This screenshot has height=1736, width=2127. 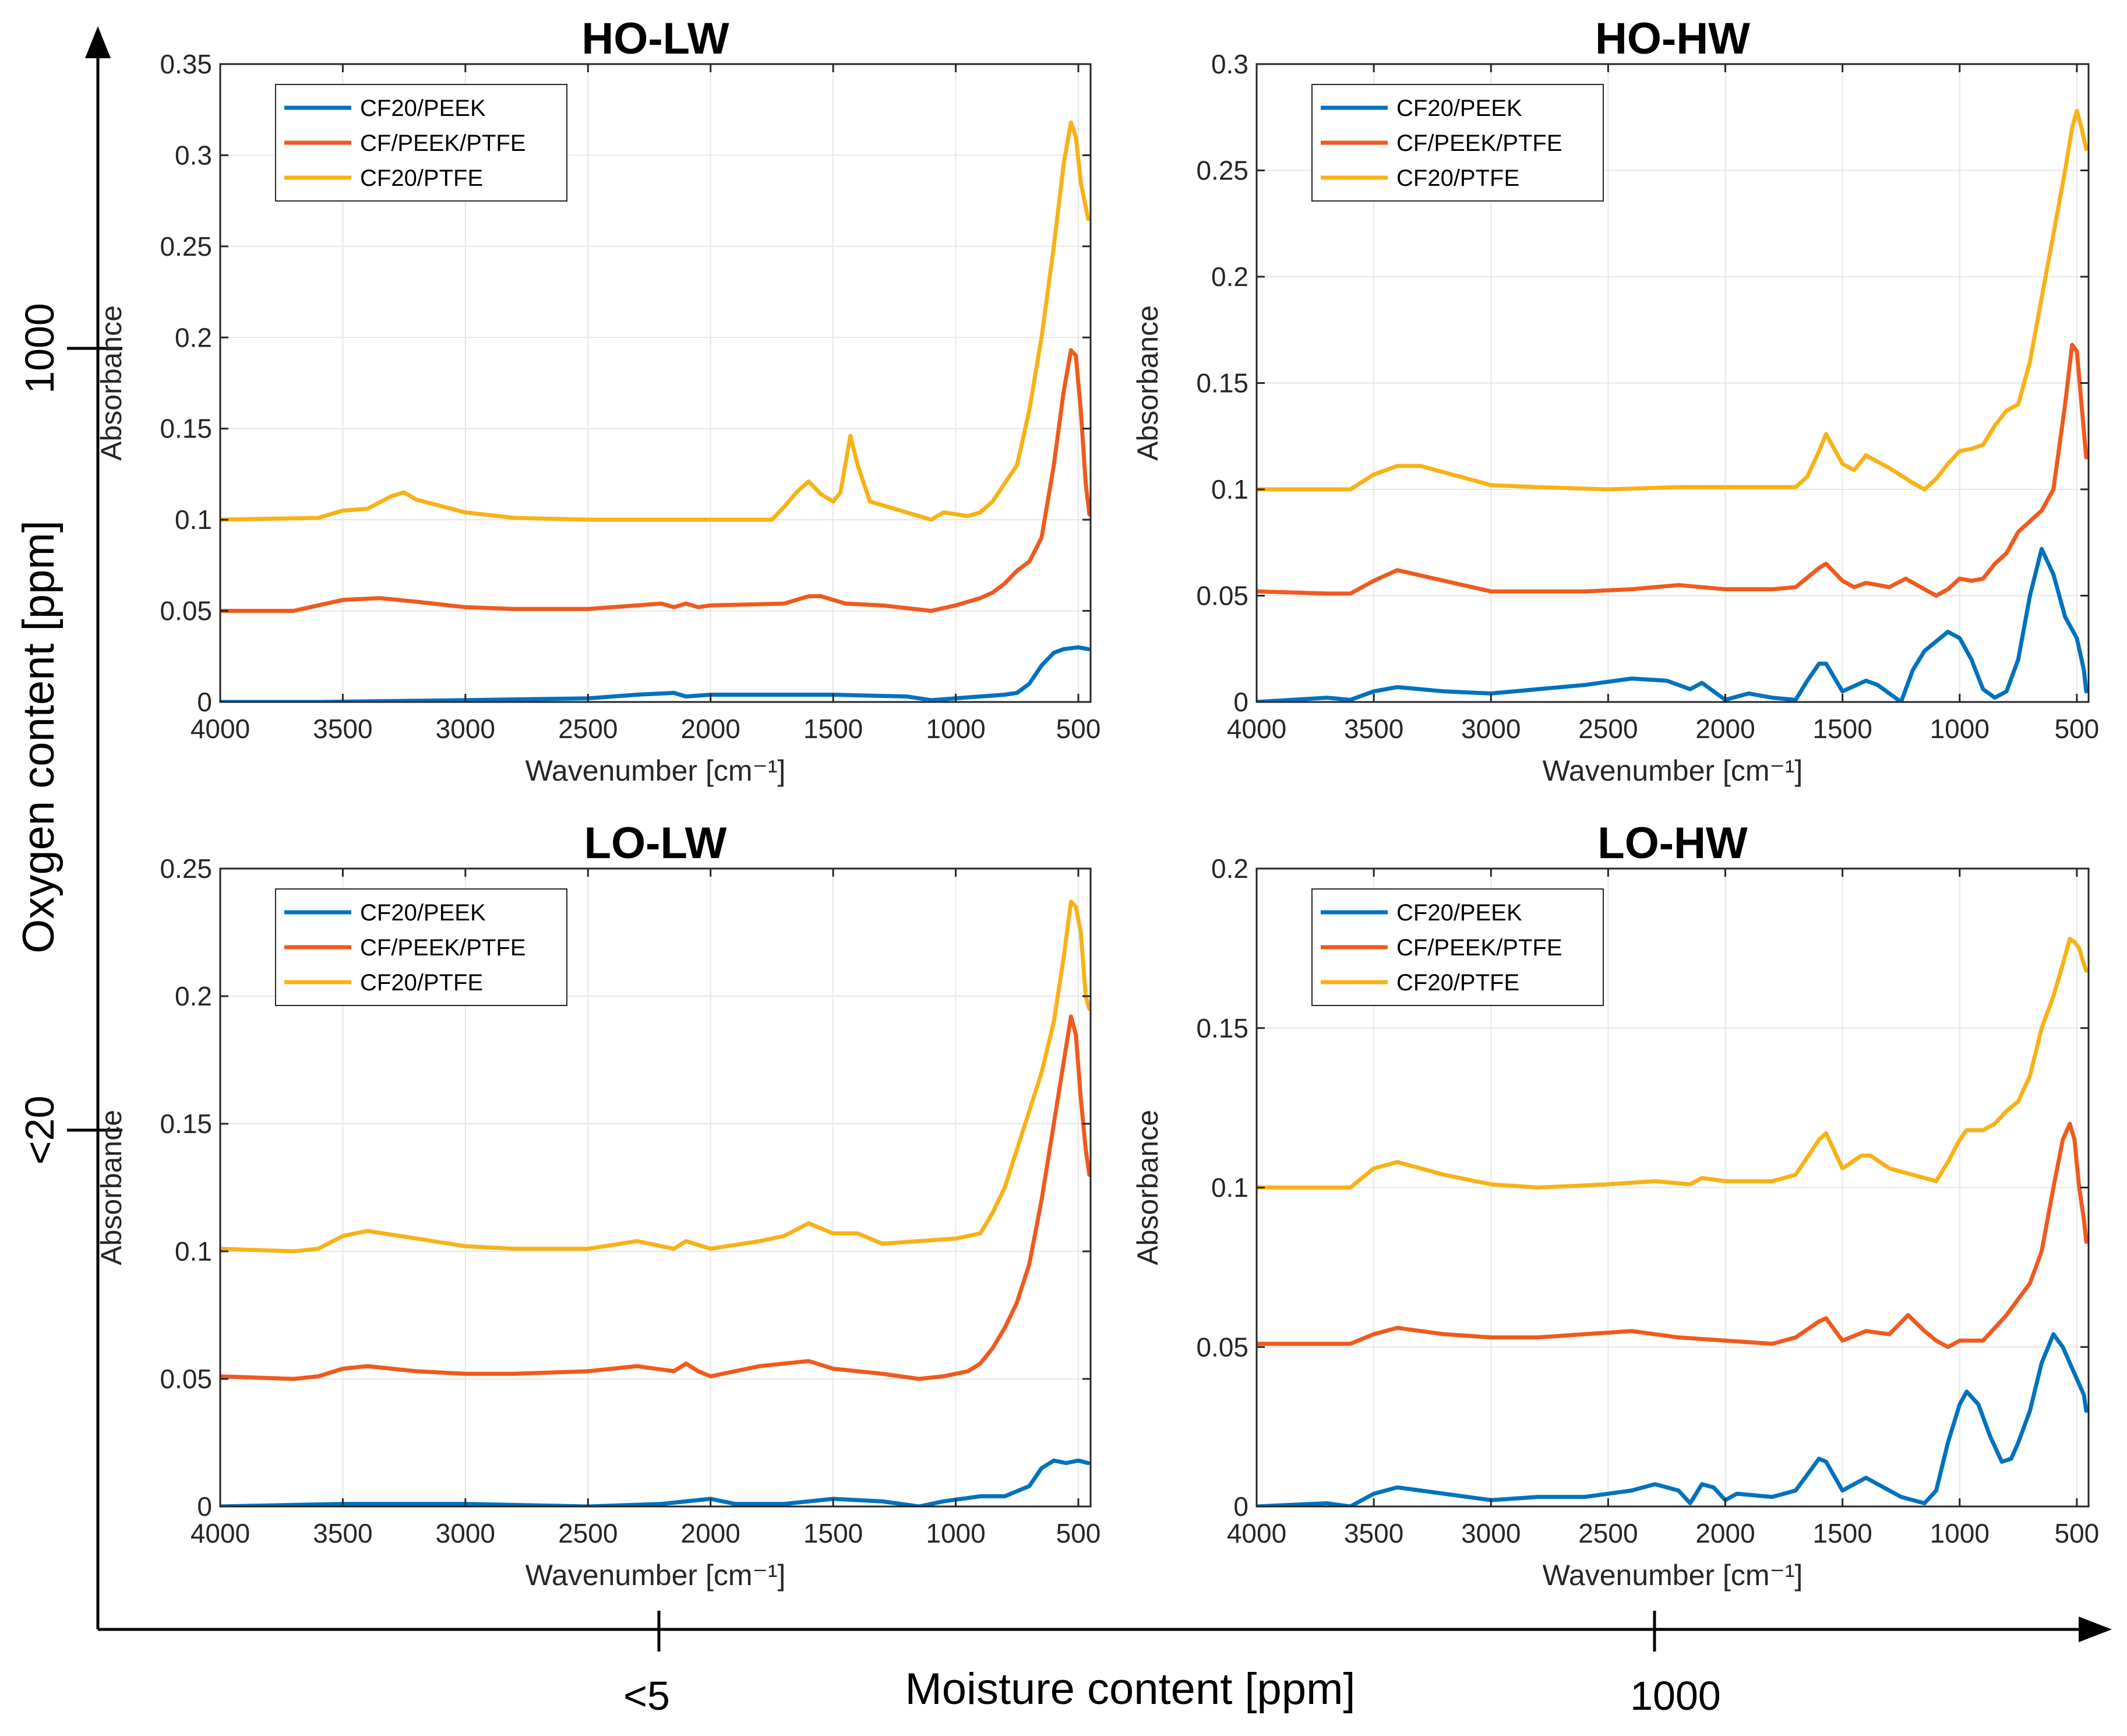 What do you see at coordinates (1675, 1696) in the screenshot?
I see `outer-x-tick-label-1000: 1000` at bounding box center [1675, 1696].